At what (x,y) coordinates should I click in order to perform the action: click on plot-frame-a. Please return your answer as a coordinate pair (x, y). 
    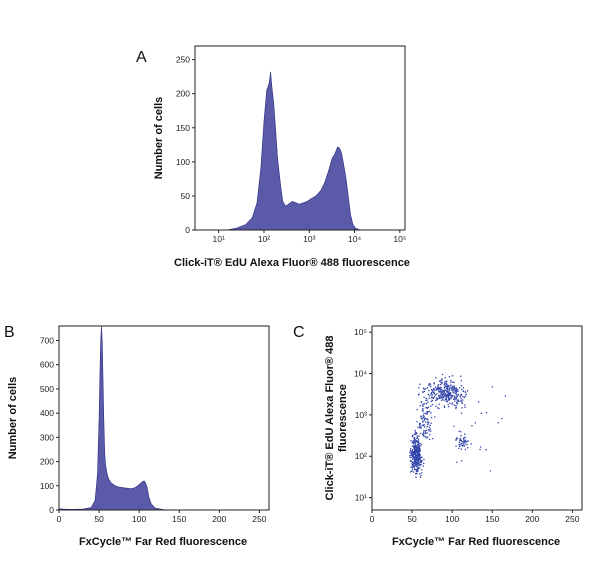
    Looking at the image, I should click on (300, 138).